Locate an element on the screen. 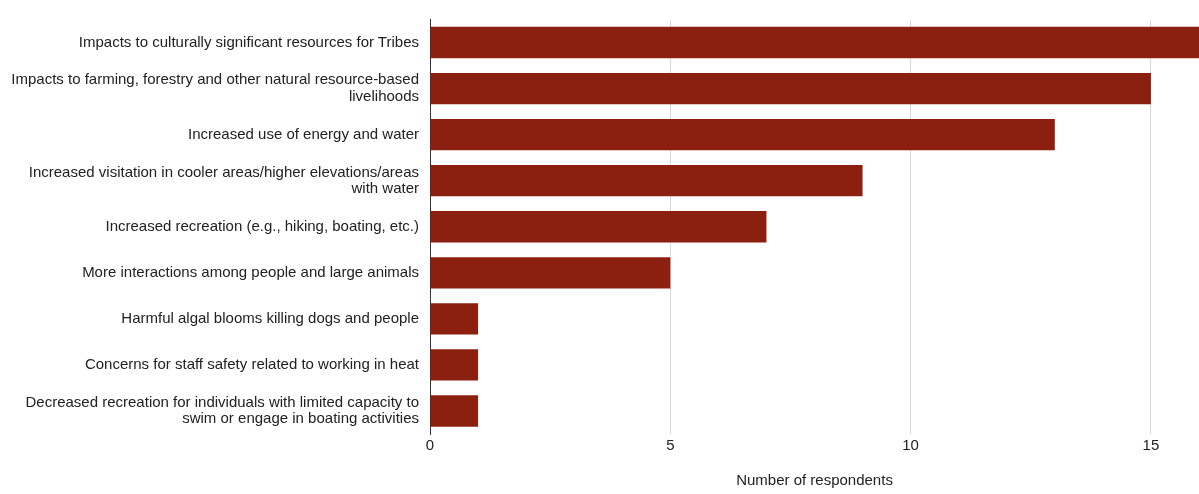 The height and width of the screenshot is (494, 1199). y-tick-label: Increased visitation in cooler areas/higher elevations/areas with water is located at coordinates (223, 179).